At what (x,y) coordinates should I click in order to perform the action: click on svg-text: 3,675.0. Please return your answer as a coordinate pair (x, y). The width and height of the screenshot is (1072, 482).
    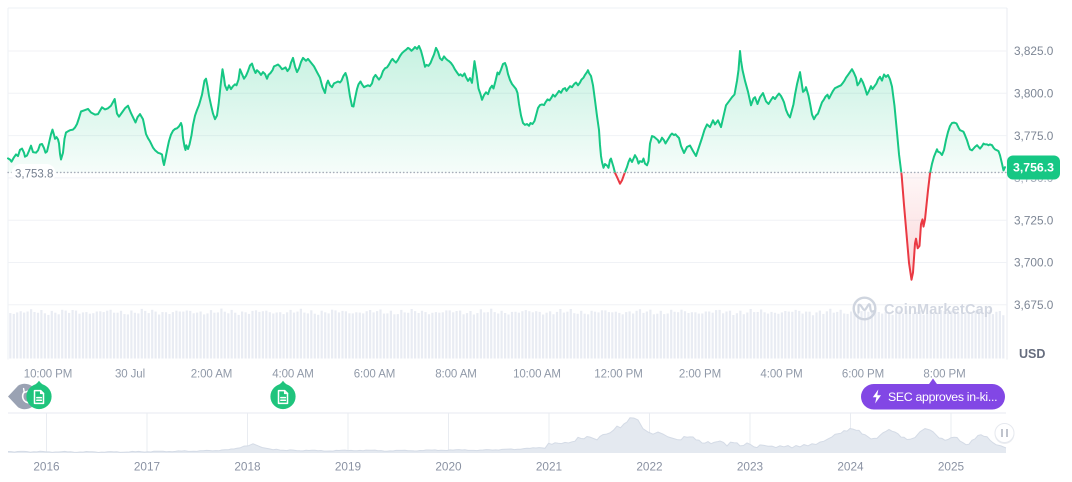
    Looking at the image, I should click on (1034, 305).